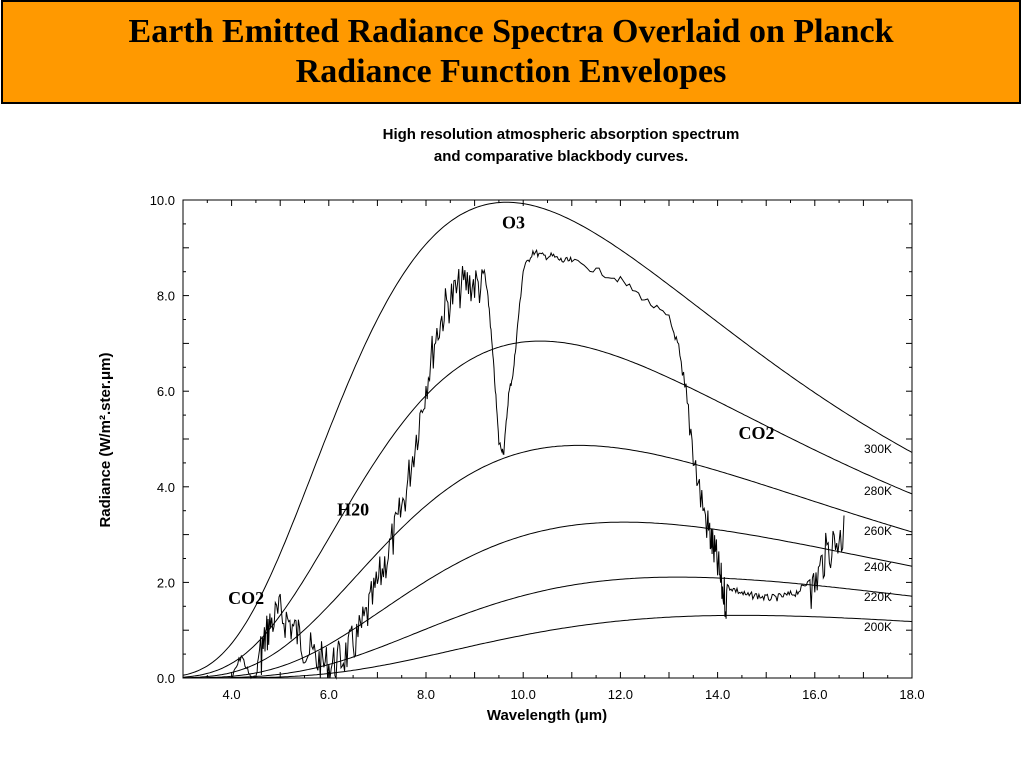  I want to click on x-axis-label: Wavelength (μm), so click(547, 715).